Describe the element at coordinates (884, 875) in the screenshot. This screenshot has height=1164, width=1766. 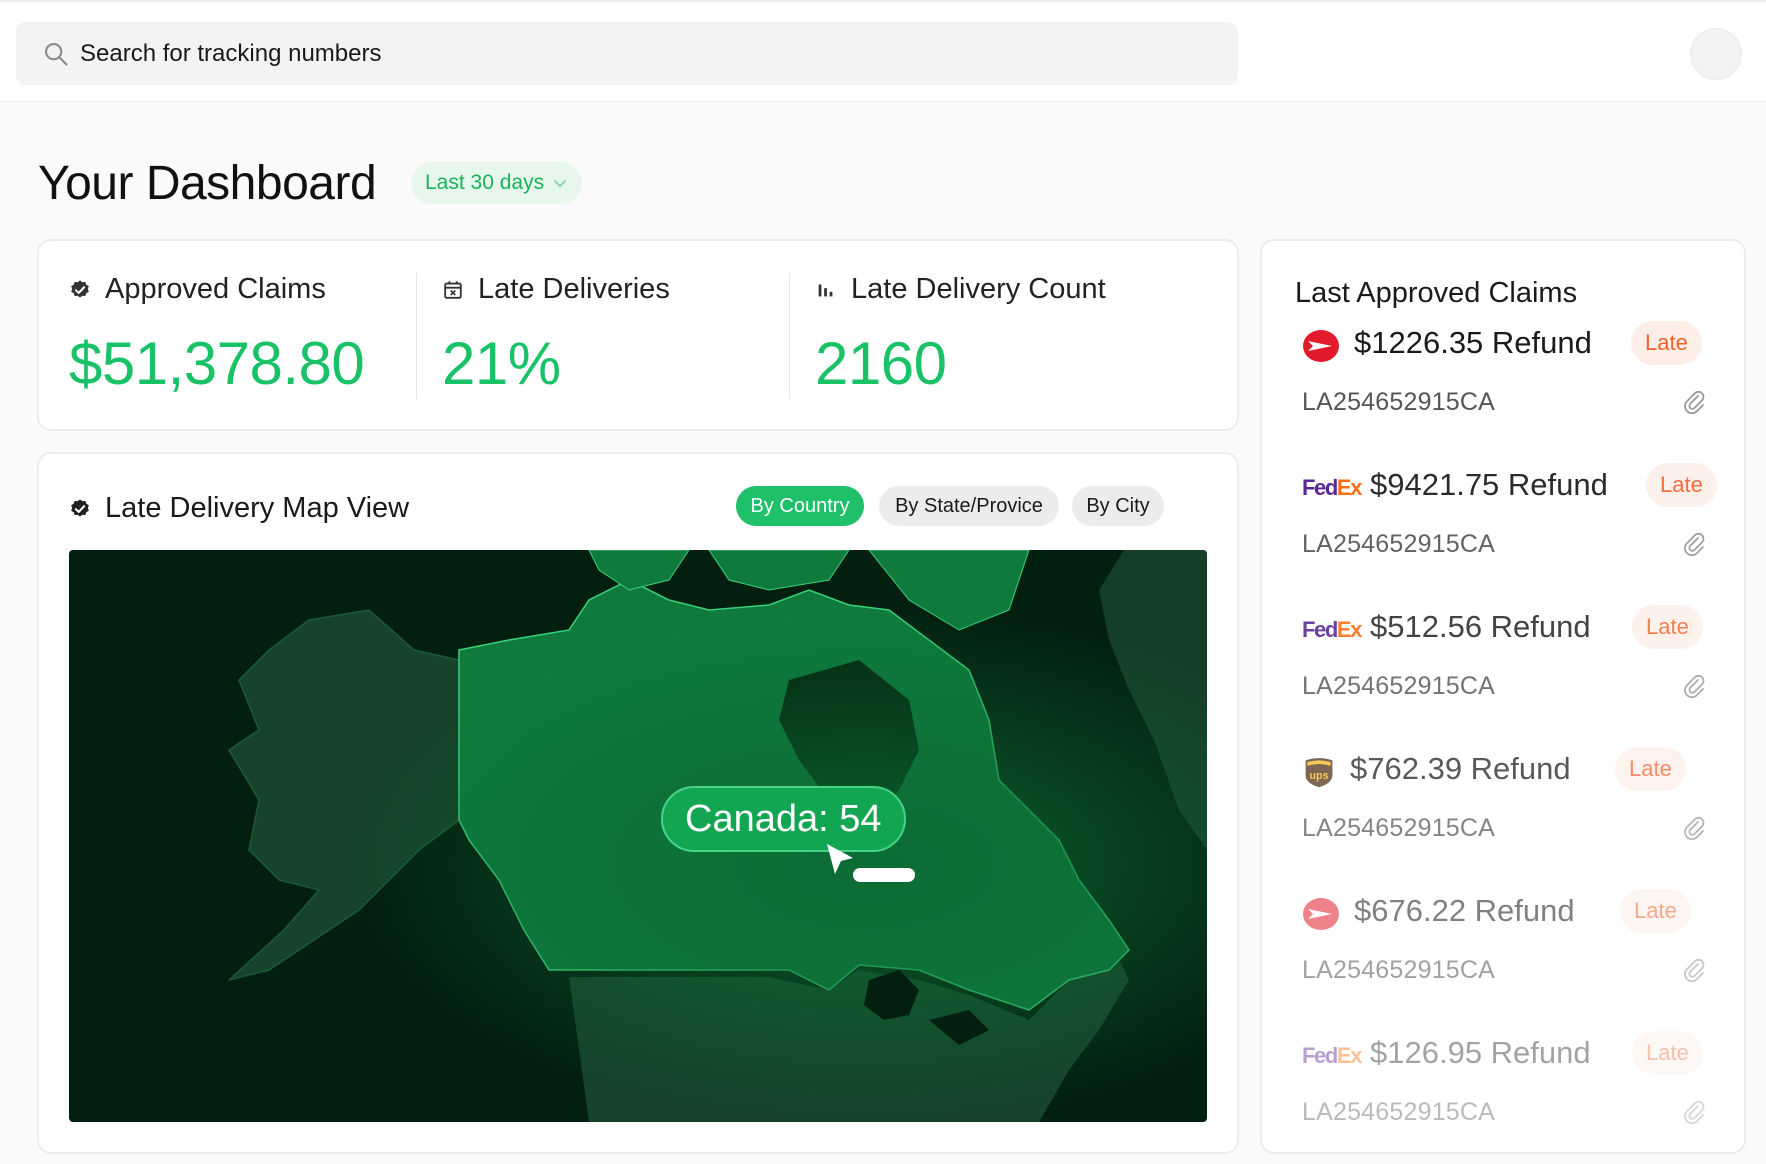
I see `cursor-label-bar` at that location.